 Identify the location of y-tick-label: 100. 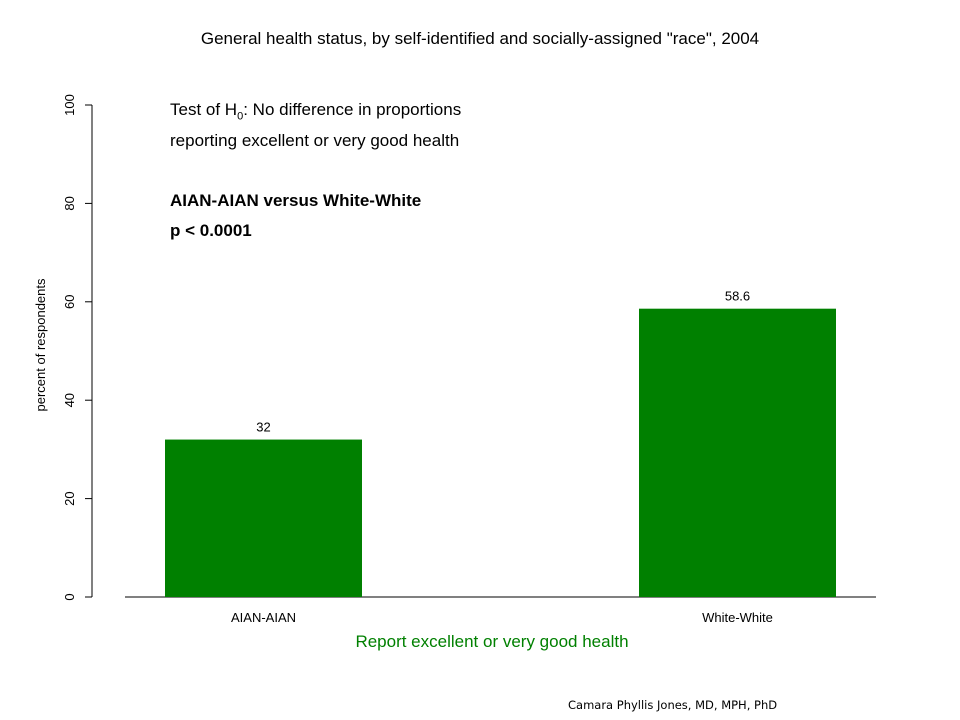
(69, 105).